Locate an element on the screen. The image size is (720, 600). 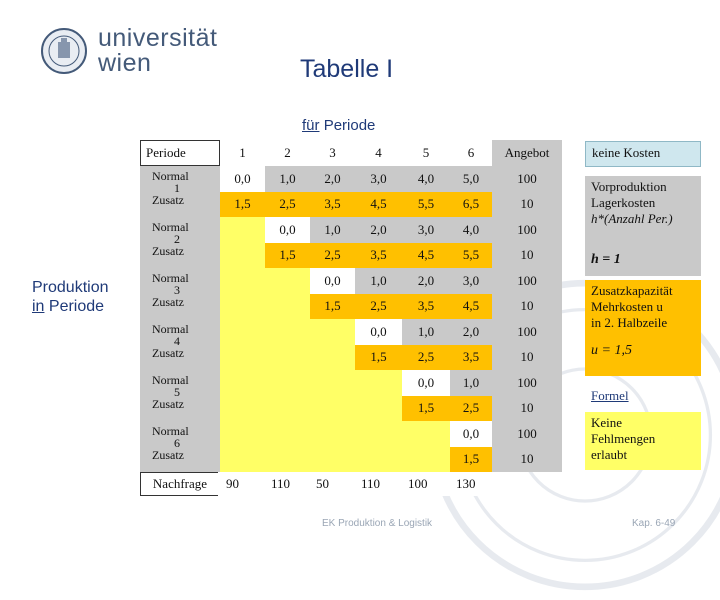
period-header: 6 is located at coordinates (471, 153).